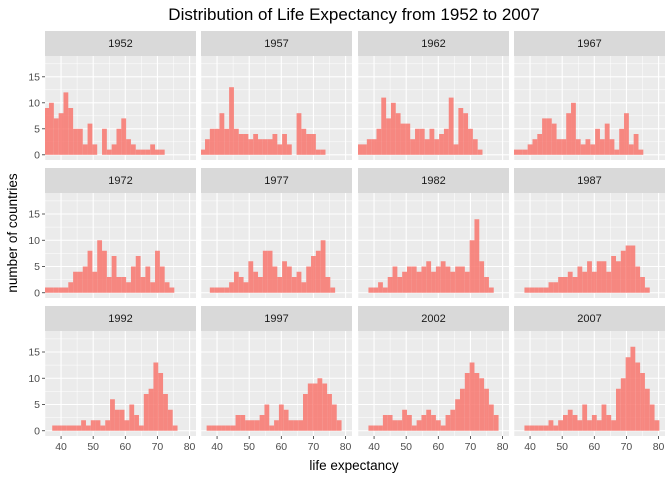 This screenshot has width=672, height=480. What do you see at coordinates (37, 156) in the screenshot?
I see `y-tick-label: 0` at bounding box center [37, 156].